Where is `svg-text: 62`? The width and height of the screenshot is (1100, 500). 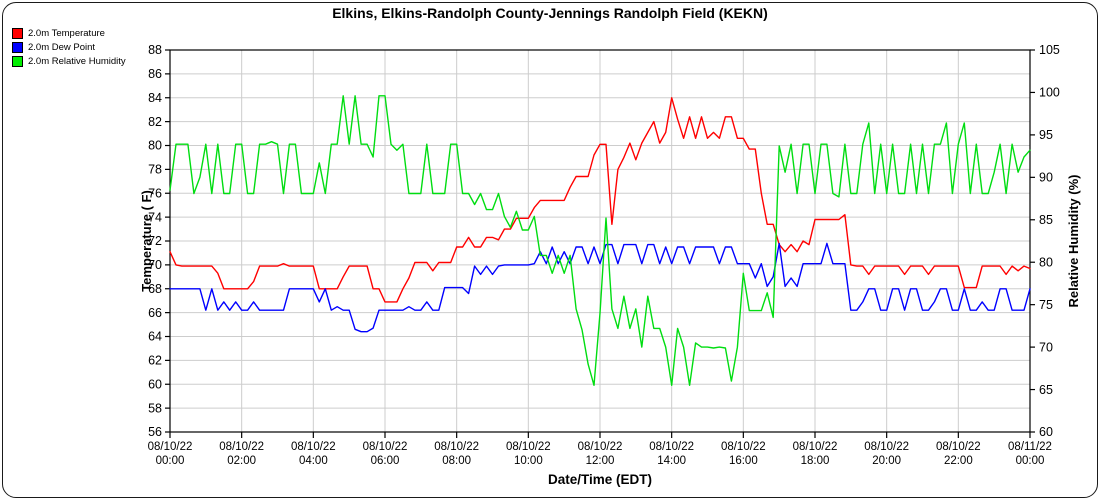
svg-text: 62 is located at coordinates (155, 361).